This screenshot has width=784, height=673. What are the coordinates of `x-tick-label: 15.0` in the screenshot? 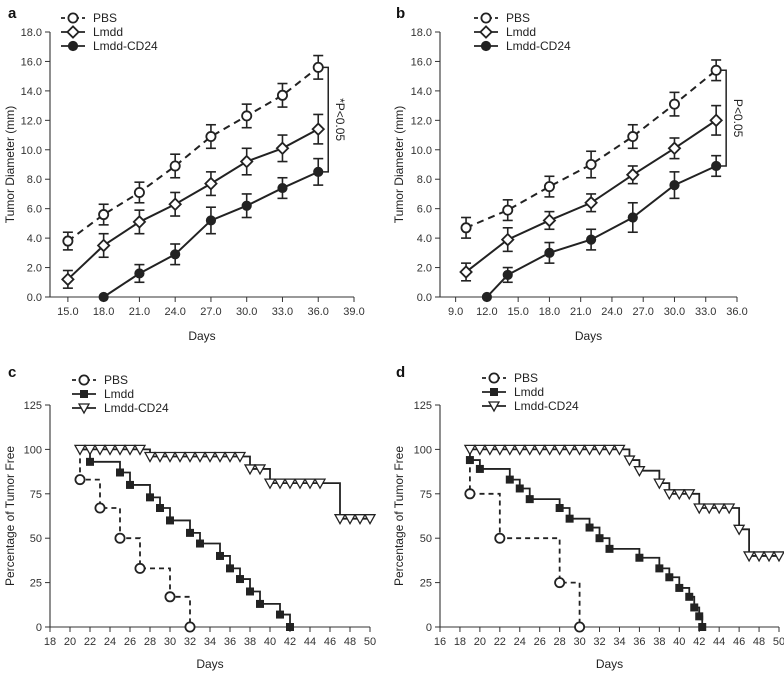 It's located at (517, 312).